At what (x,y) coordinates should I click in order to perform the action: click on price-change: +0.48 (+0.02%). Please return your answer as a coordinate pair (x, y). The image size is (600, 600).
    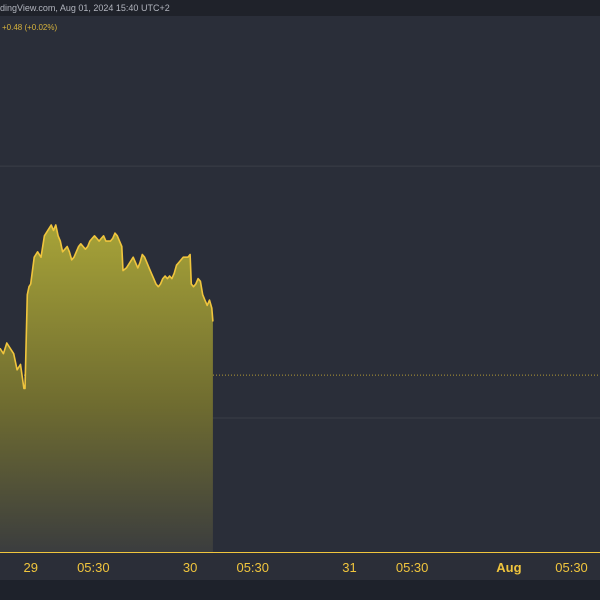
    Looking at the image, I should click on (30, 27).